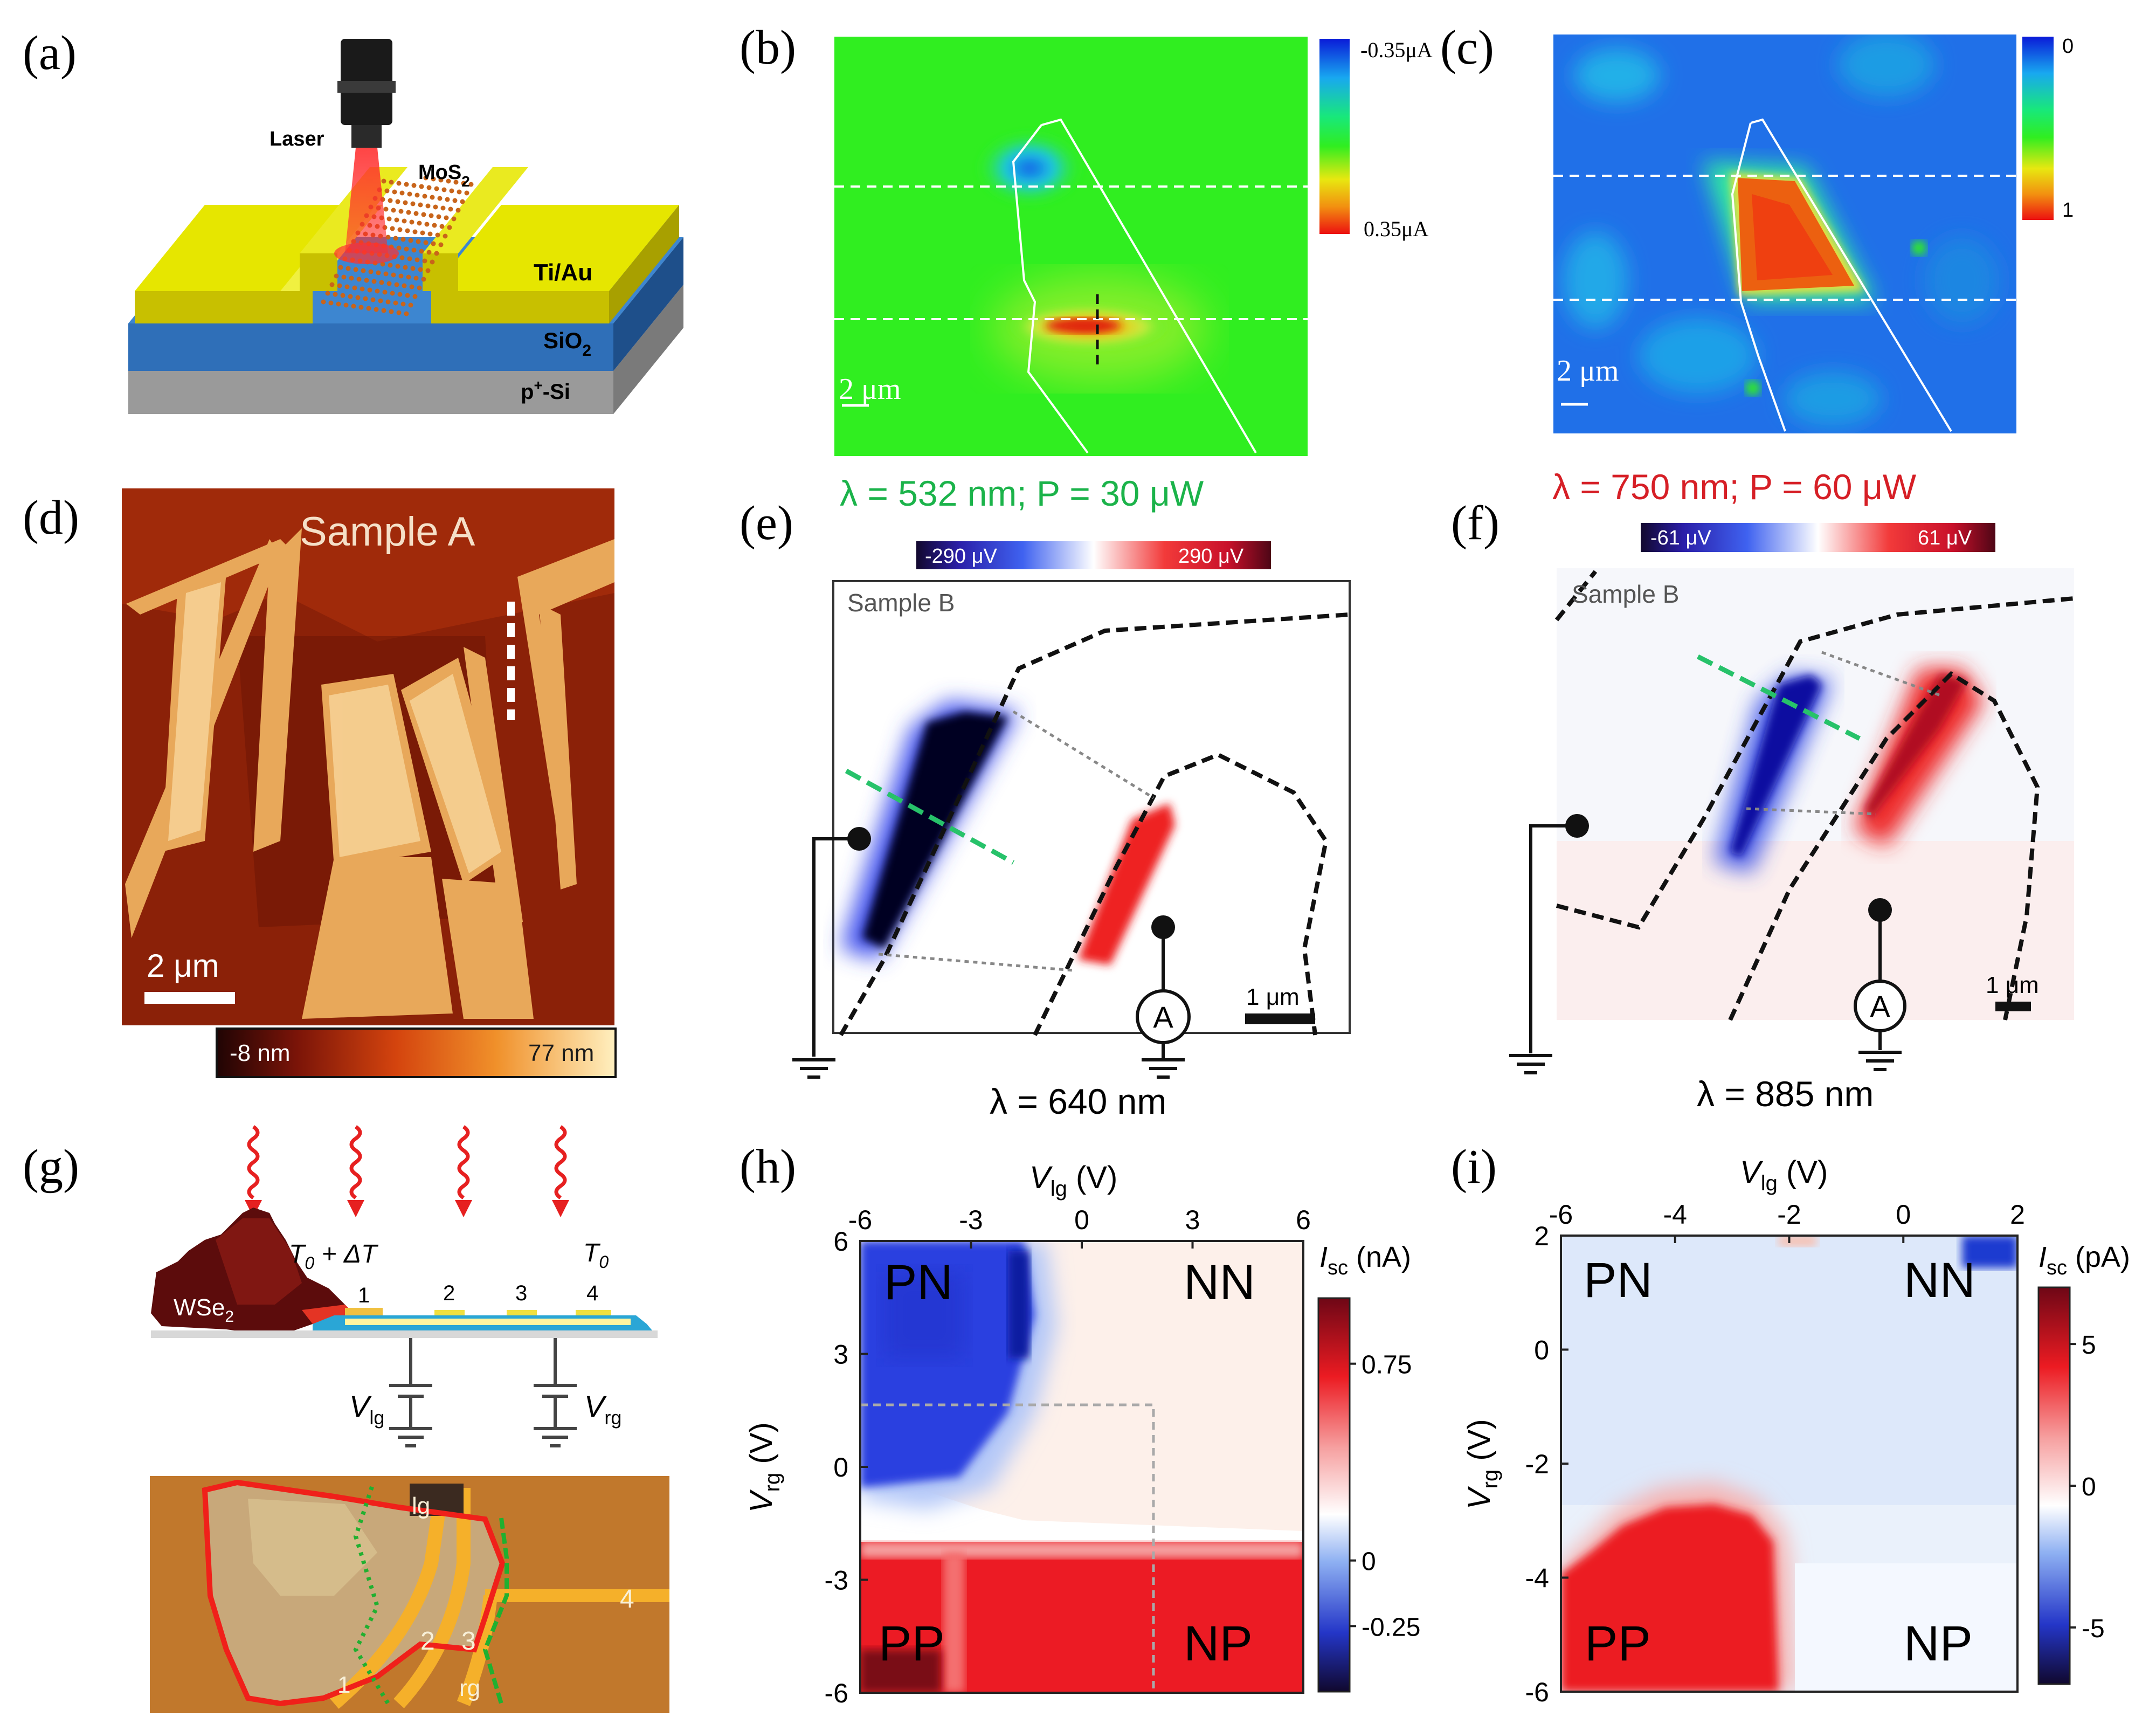 This screenshot has height=1724, width=2156. I want to click on panel-i-axes: -6 -4 -2 0 2 2 0 -2 -4 -6, so click(1775, 1453).